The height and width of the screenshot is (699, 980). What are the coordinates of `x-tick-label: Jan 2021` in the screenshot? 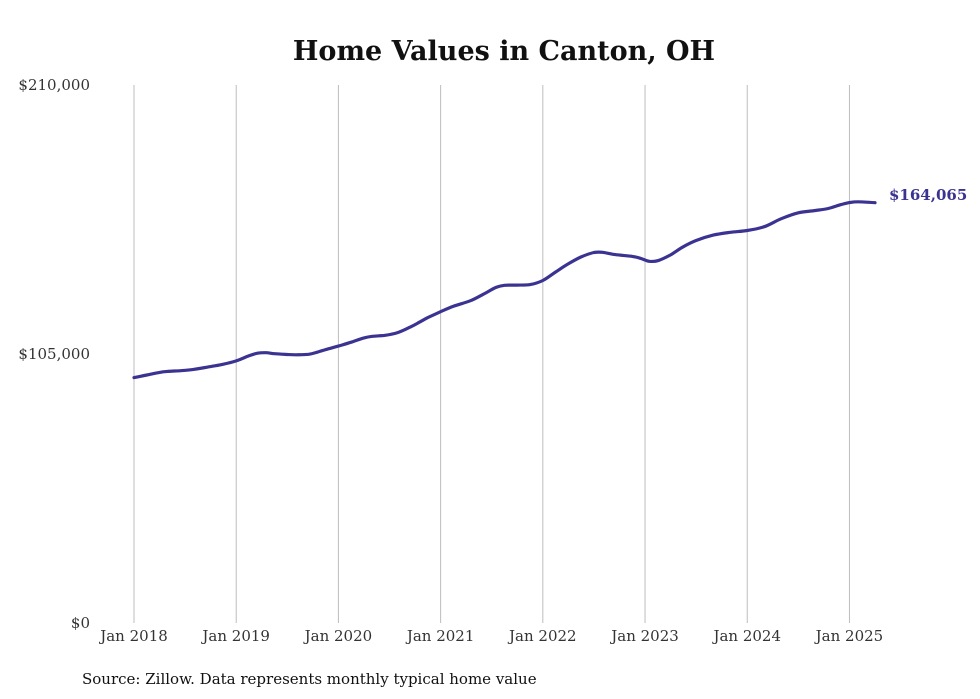 It's located at (440, 636).